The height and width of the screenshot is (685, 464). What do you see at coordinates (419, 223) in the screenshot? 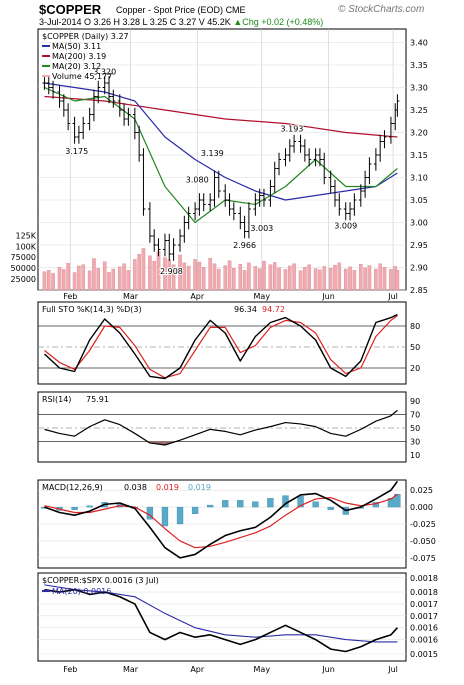
I see `price-tick-label: 3.00` at bounding box center [419, 223].